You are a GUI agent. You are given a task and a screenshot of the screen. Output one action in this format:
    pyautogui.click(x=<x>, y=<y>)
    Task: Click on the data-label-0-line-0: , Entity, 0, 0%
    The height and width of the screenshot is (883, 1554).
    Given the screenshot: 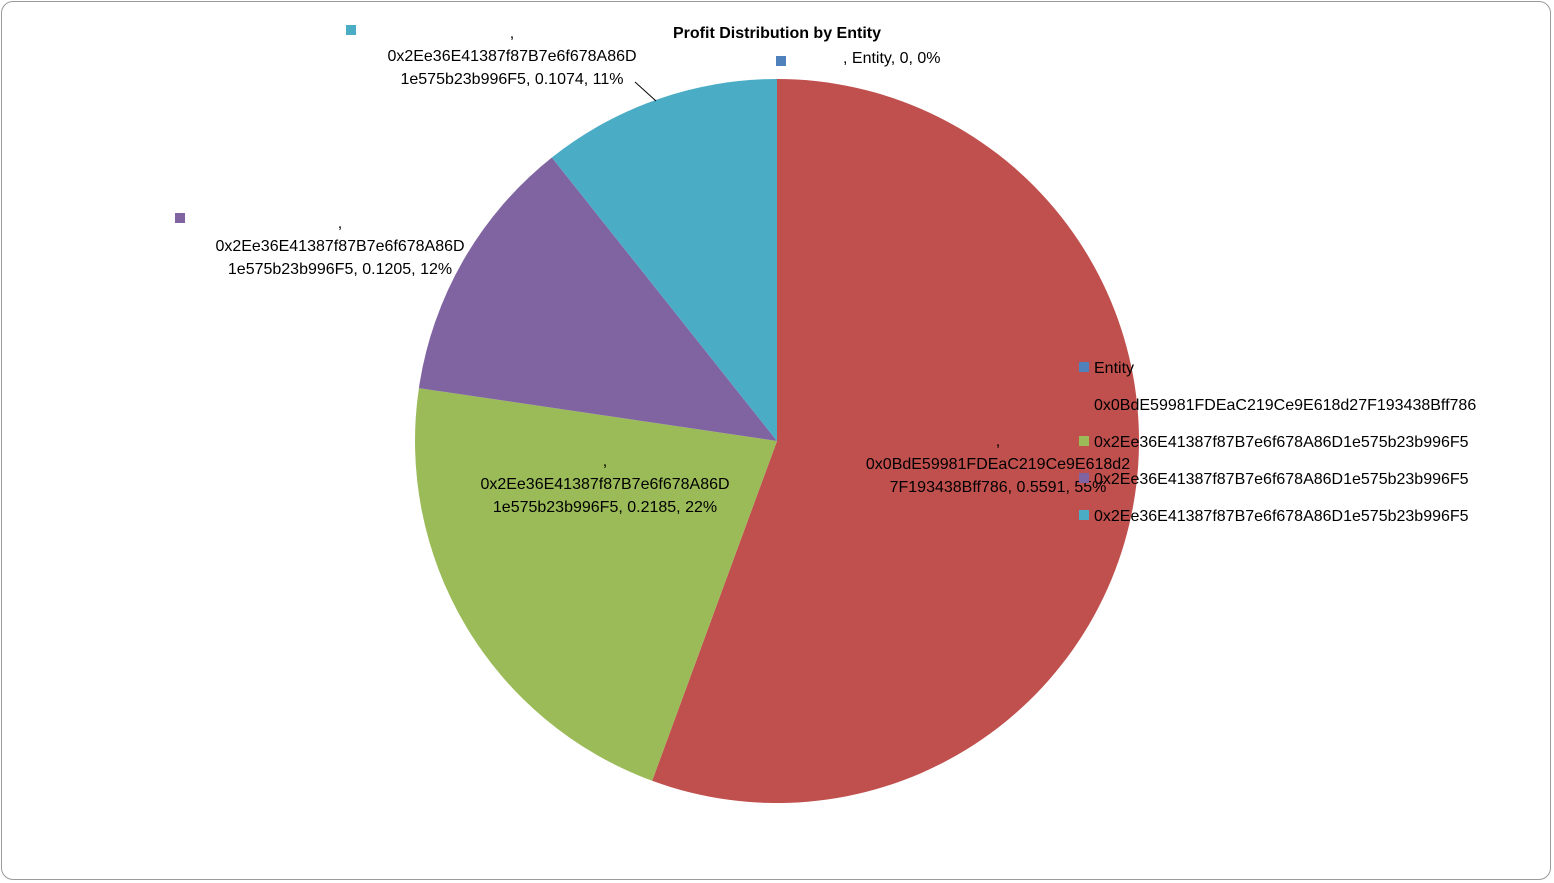 What is the action you would take?
    pyautogui.click(x=892, y=58)
    